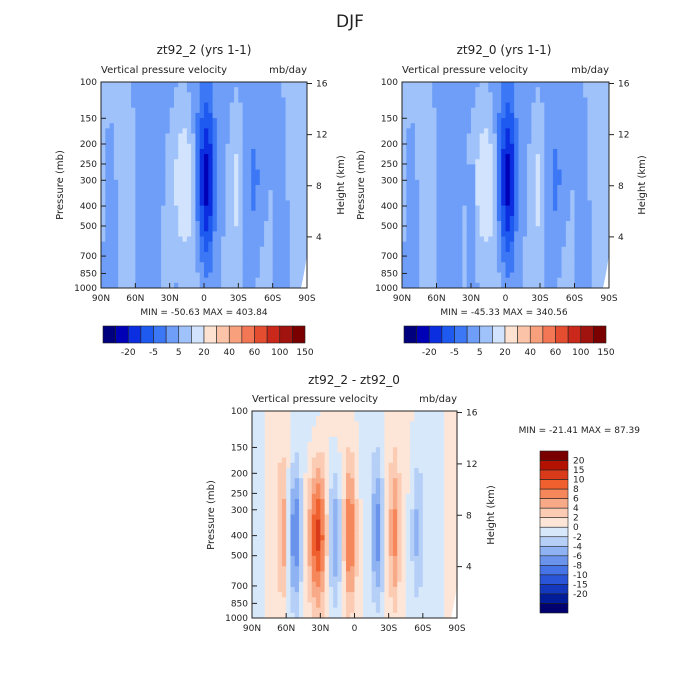 Image resolution: width=700 pixels, height=700 pixels. I want to click on latitude-tick-label: 90S, so click(306, 299).